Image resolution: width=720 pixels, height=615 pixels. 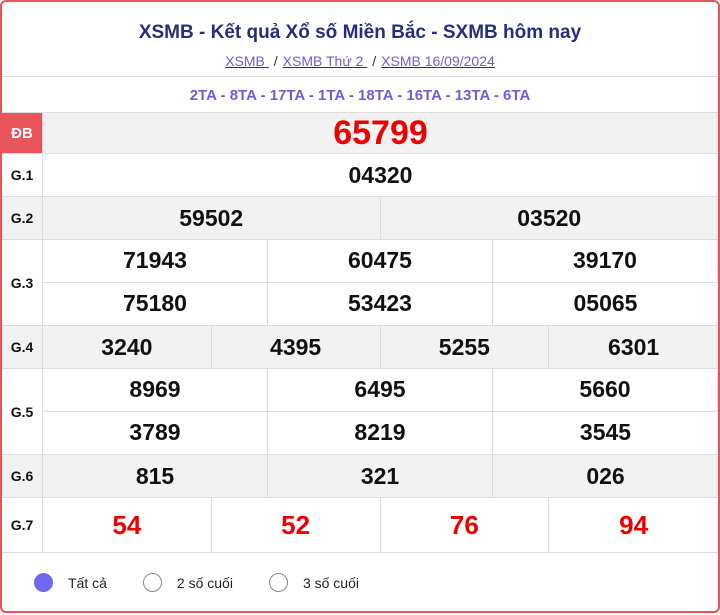 I want to click on prize-number: 39170, so click(x=605, y=261).